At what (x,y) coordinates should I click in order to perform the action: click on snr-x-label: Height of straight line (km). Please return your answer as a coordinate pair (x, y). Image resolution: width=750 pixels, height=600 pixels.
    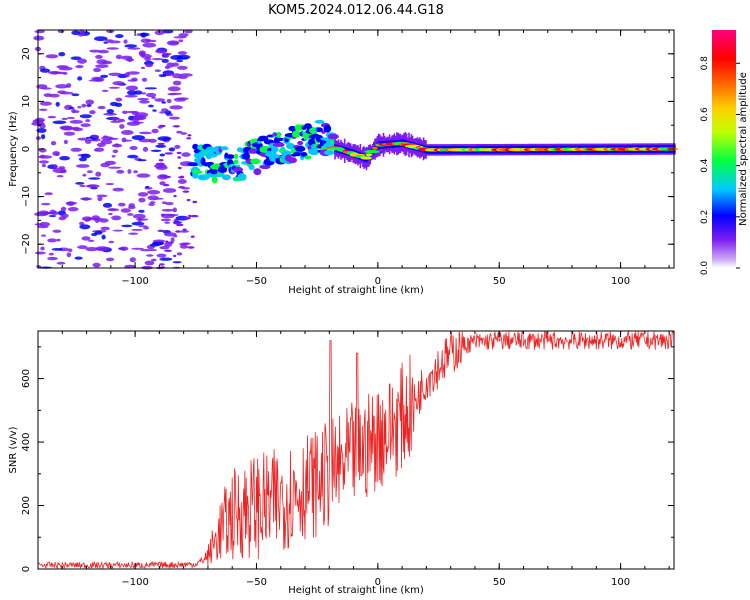
    Looking at the image, I should click on (356, 590).